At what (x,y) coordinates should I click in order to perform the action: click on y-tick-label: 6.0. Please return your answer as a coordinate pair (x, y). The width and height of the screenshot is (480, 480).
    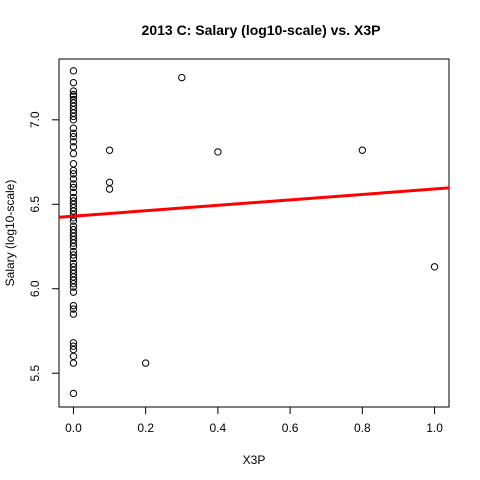
    Looking at the image, I should click on (35, 288).